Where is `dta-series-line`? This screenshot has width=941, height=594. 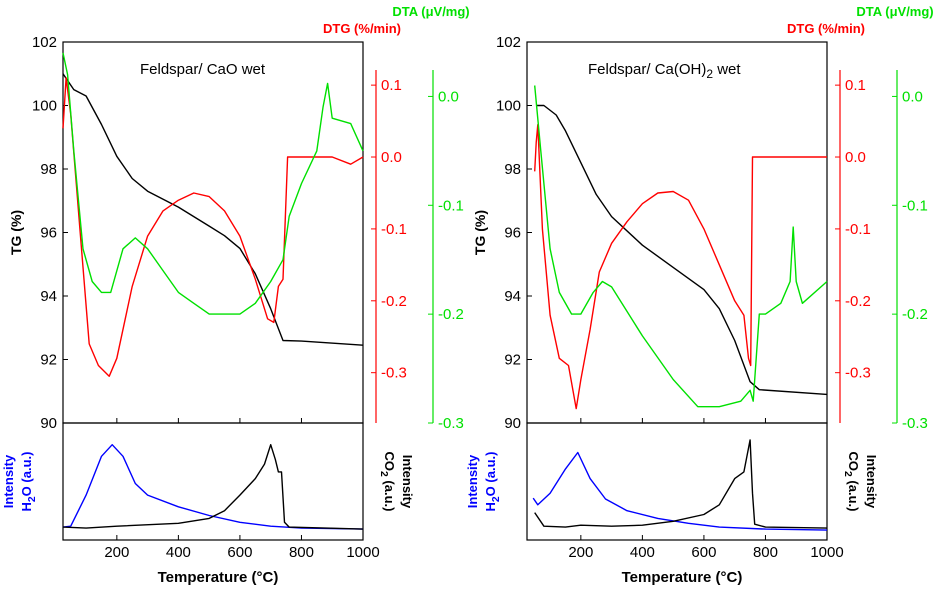
dta-series-line is located at coordinates (213, 183).